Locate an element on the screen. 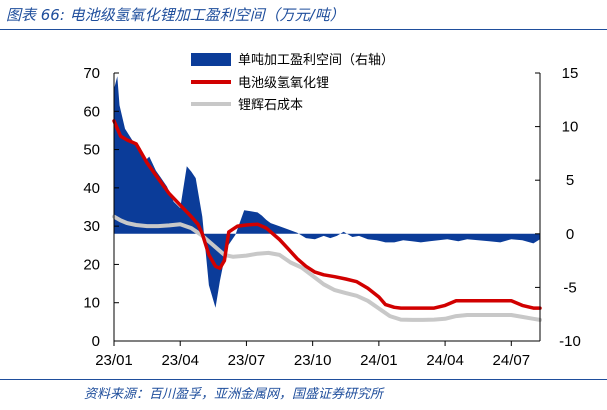 The height and width of the screenshot is (410, 607). x-tick-label: 23/10 is located at coordinates (313, 360).